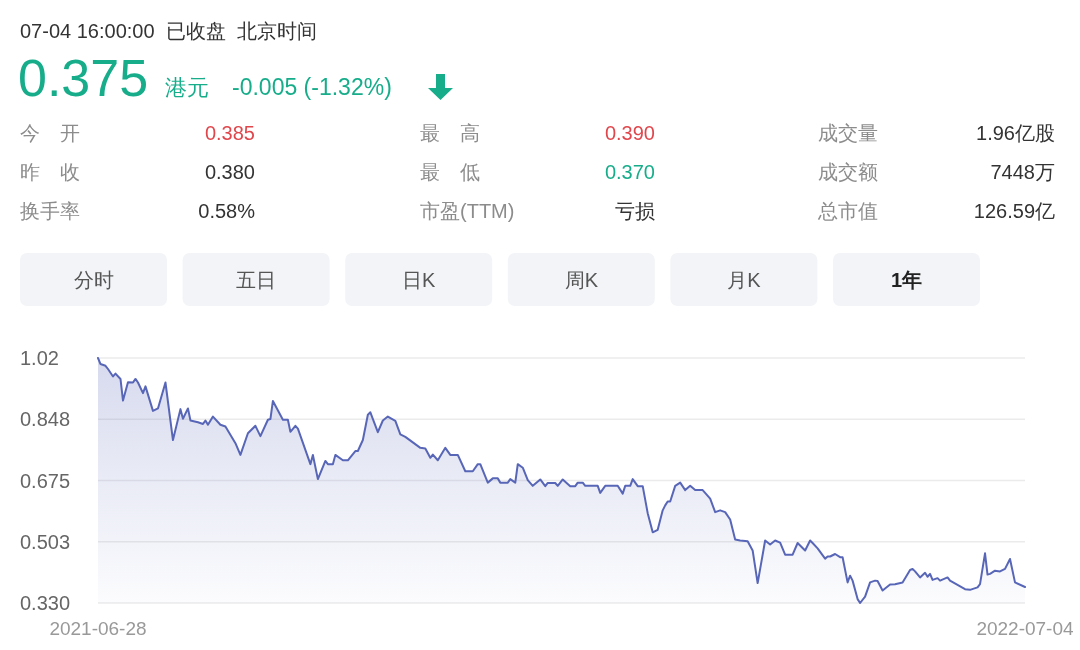 This screenshot has width=1080, height=650. Describe the element at coordinates (629, 133) in the screenshot. I see `stat-value: 0.390` at that location.